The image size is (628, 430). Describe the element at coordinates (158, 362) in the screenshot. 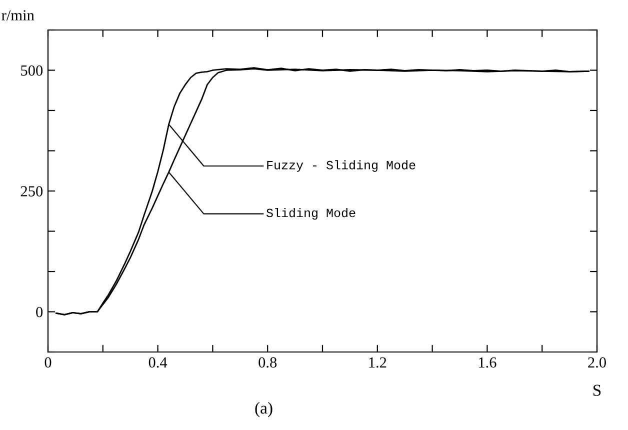

I see `x-tick-label: 0.4` at that location.